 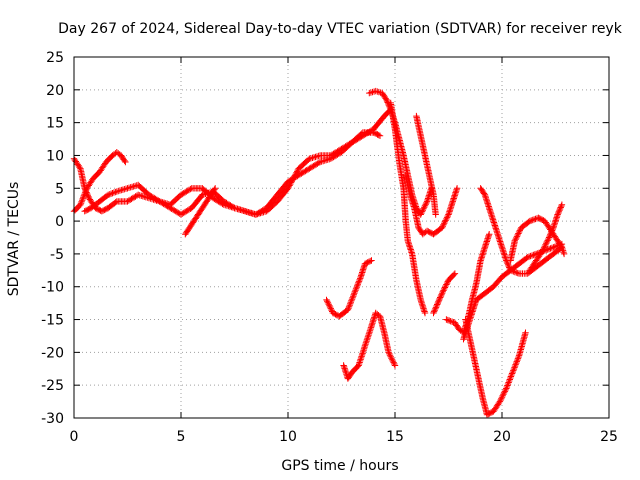 What do you see at coordinates (408, 208) in the screenshot?
I see `series-track-f` at bounding box center [408, 208].